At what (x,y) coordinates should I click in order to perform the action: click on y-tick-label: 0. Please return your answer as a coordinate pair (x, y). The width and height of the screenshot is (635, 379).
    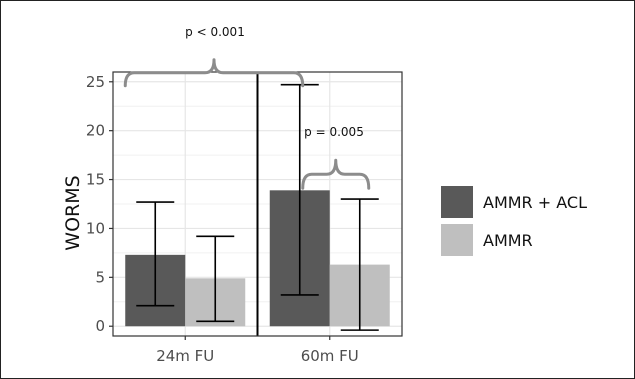
    Looking at the image, I should click on (100, 326).